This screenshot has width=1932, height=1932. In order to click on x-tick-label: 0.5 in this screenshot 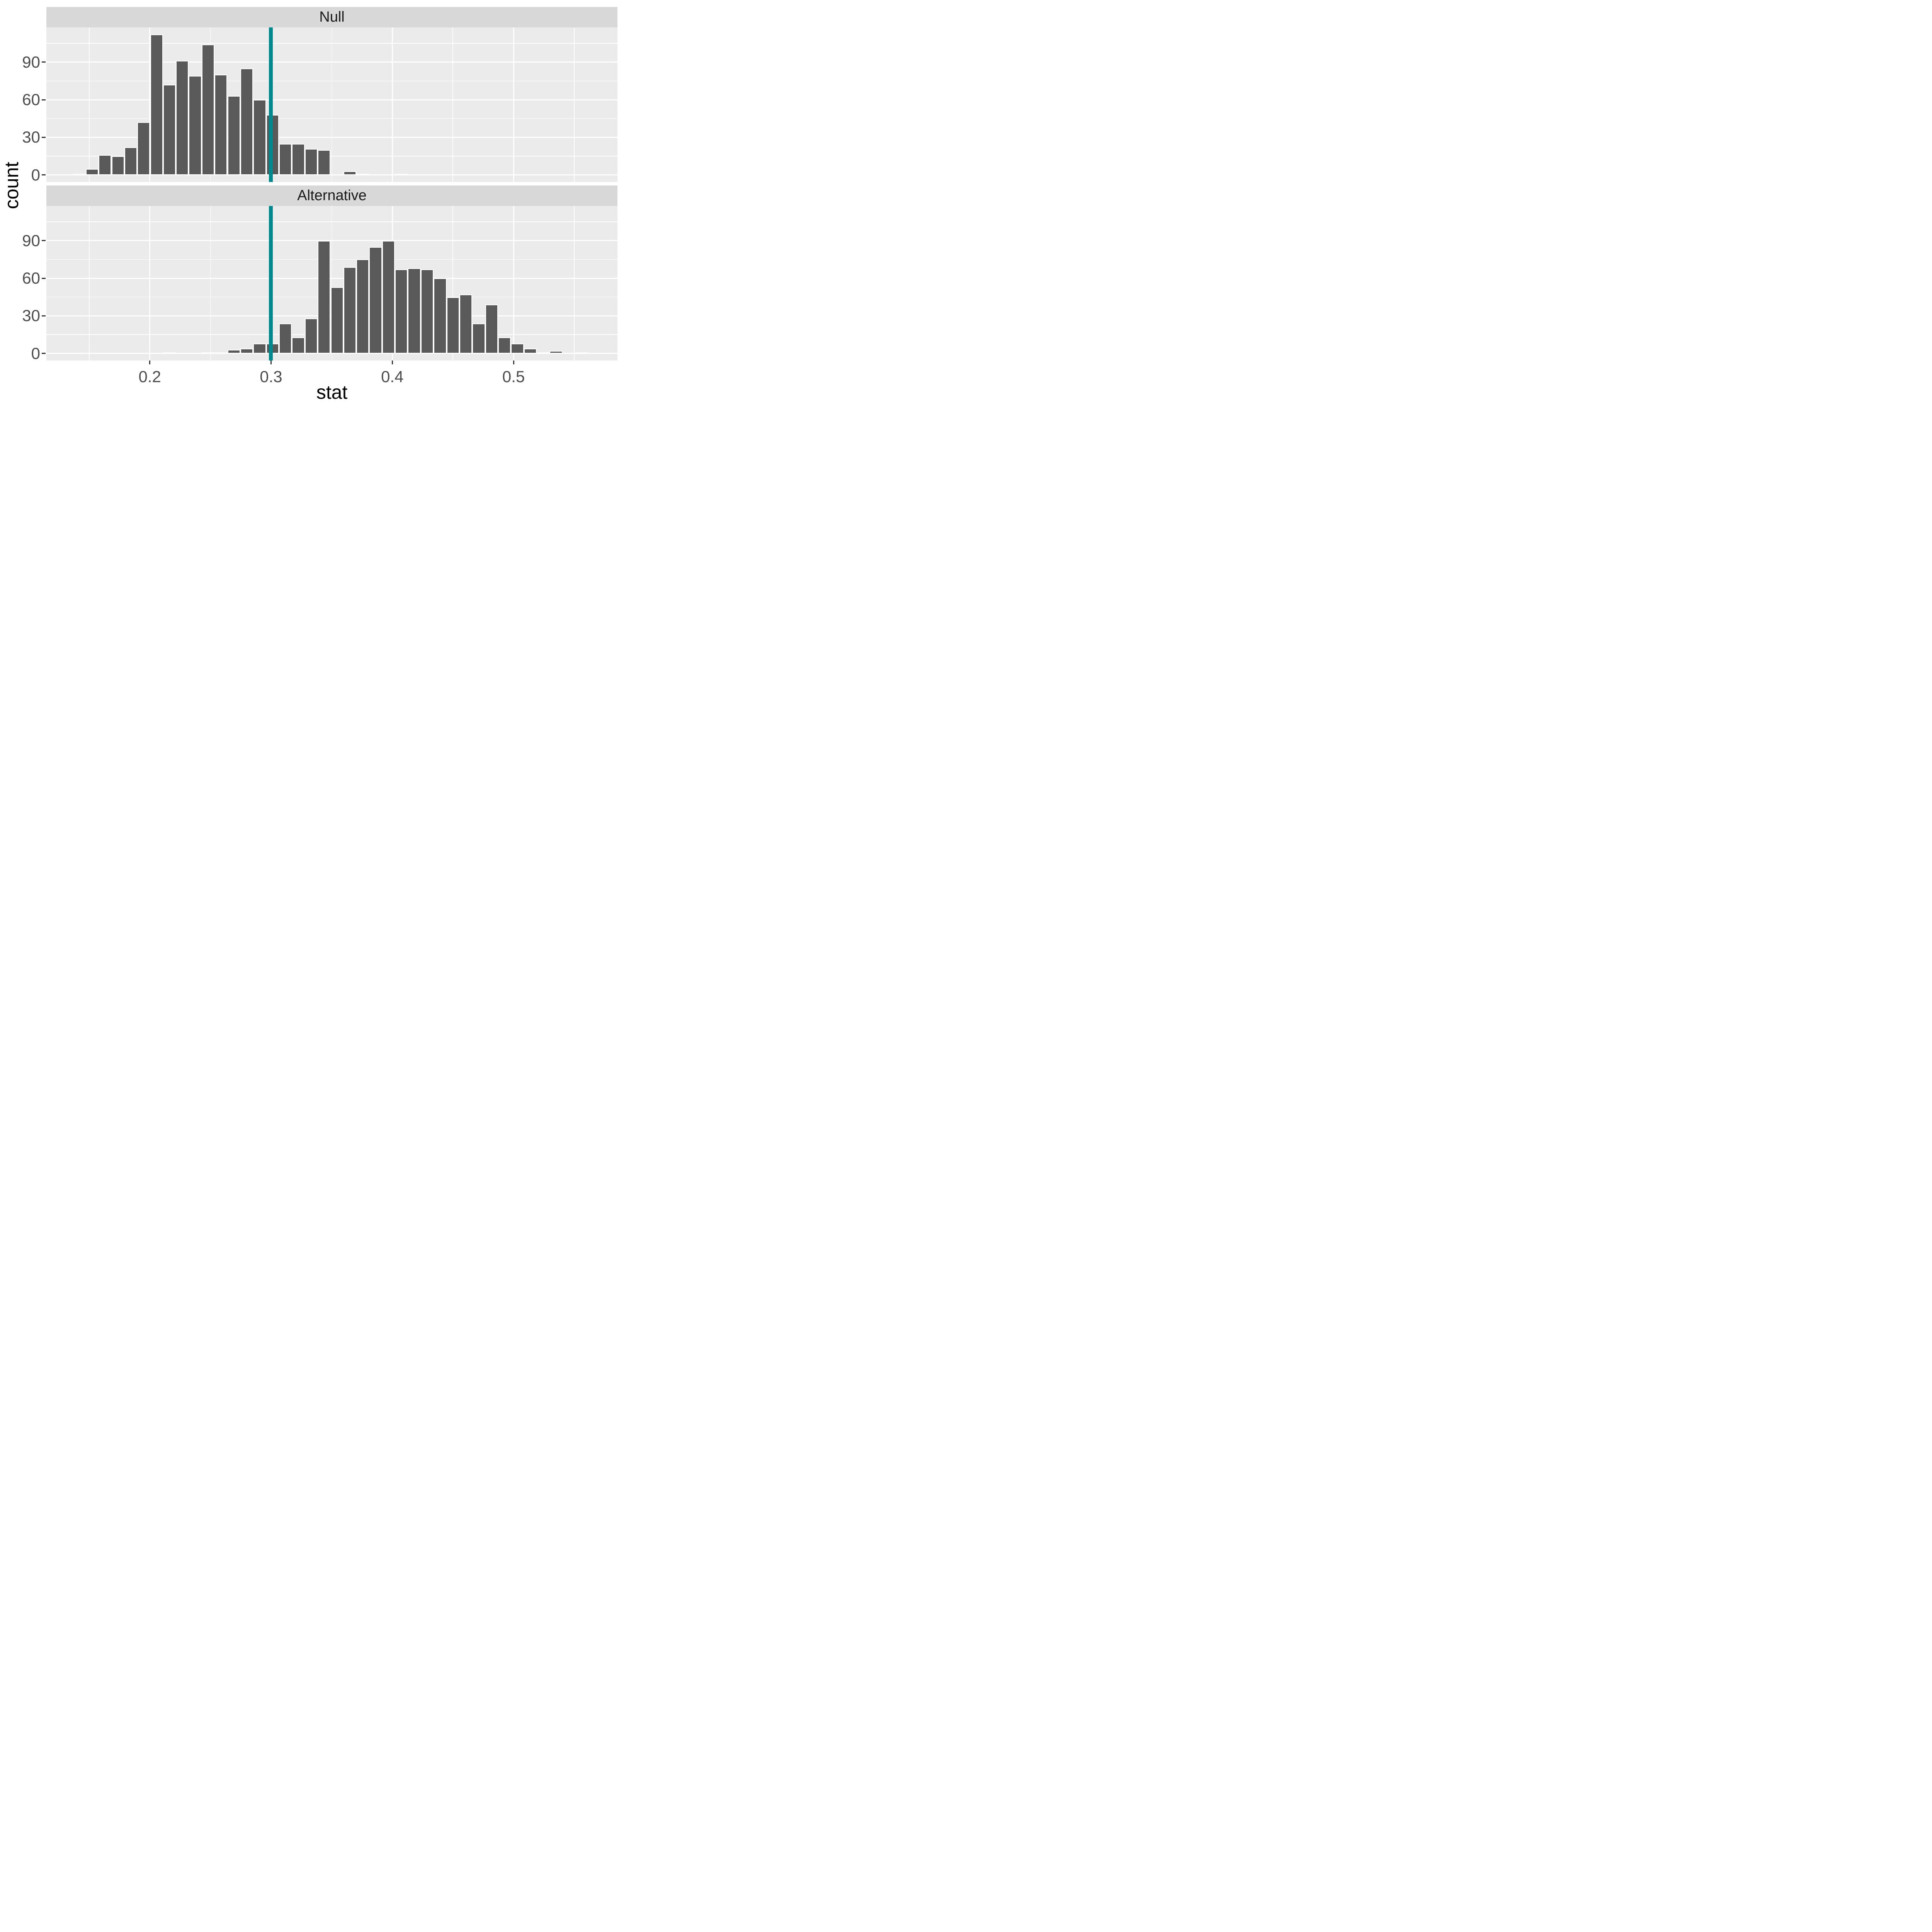, I will do `click(514, 376)`.